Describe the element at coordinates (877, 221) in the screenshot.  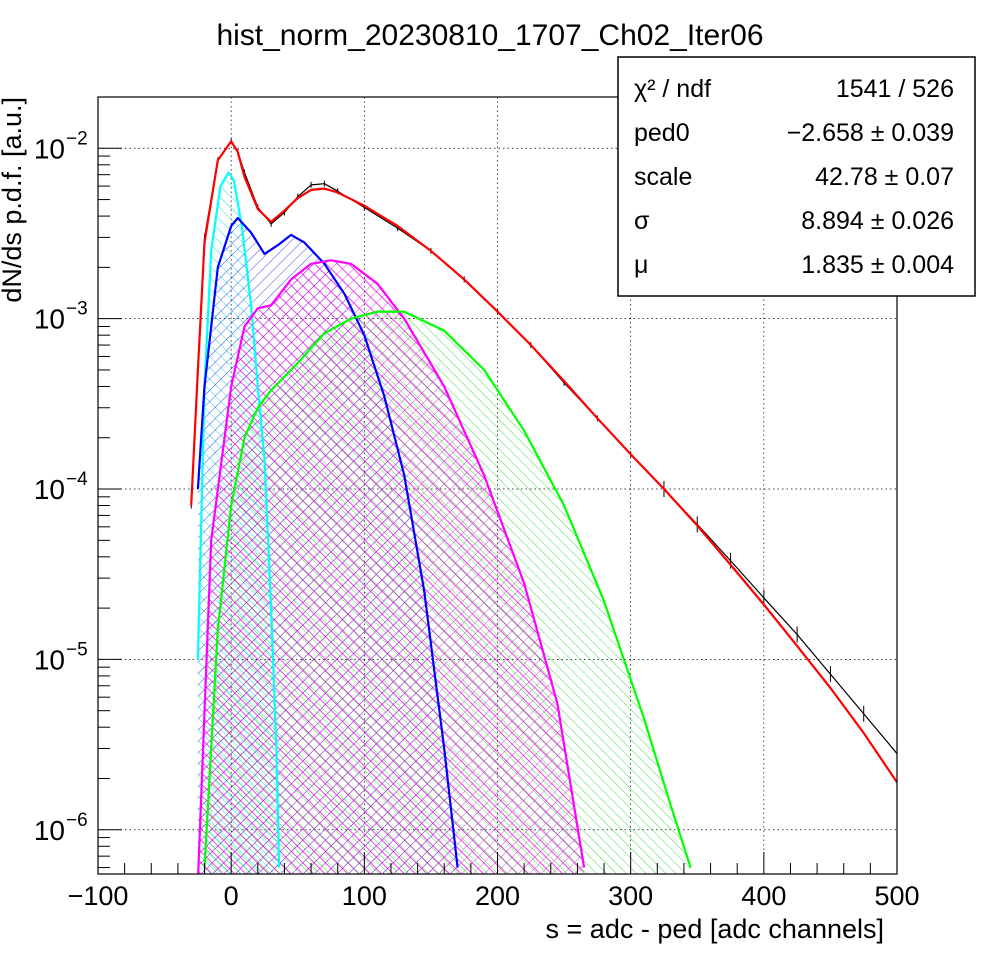
I see `stats-row-value: 8.894 ± 0.026` at that location.